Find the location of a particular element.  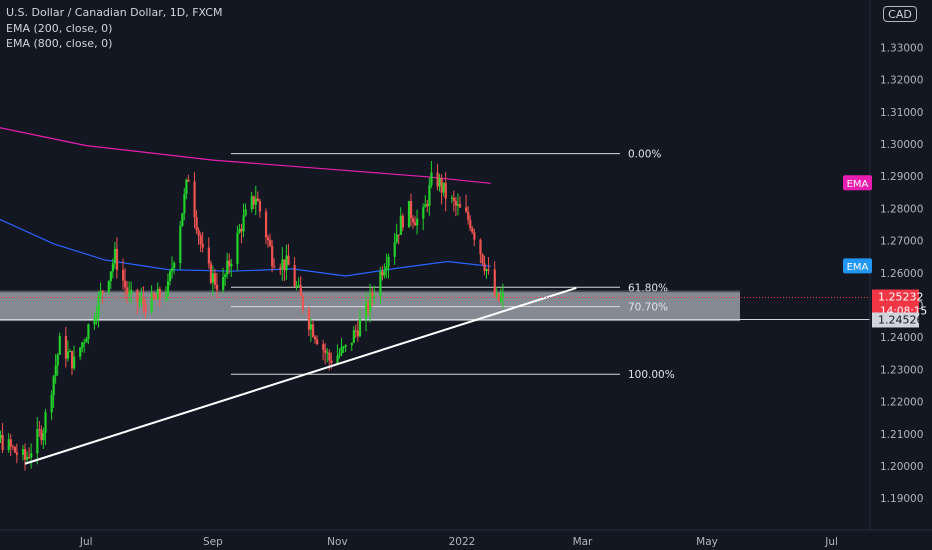

ema-800-legend: EMA (800, close, 0) is located at coordinates (59, 43).